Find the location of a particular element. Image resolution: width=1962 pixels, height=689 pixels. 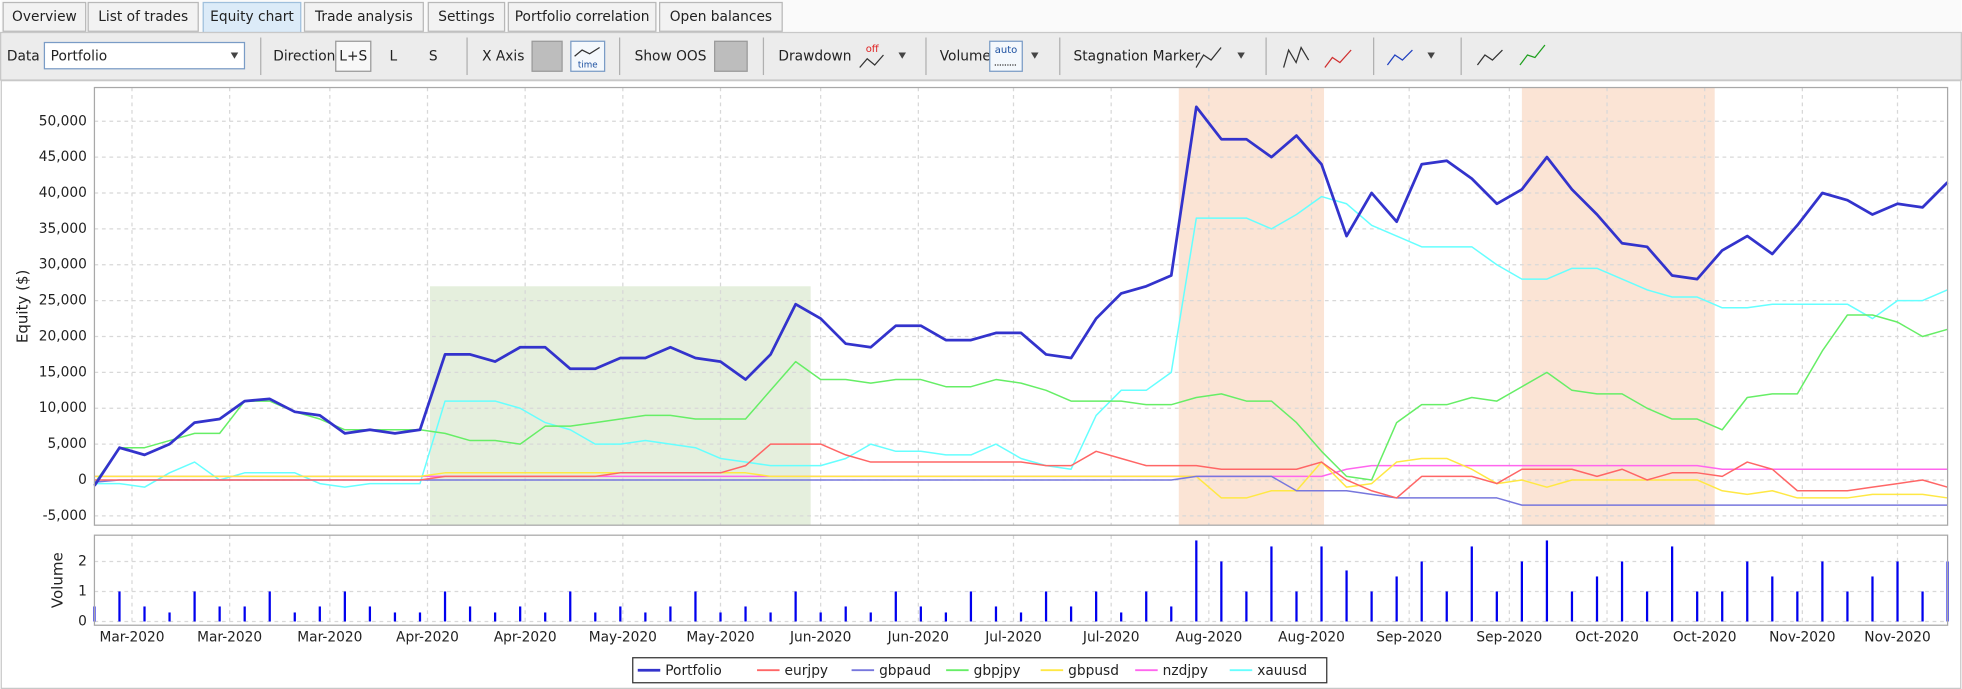

volume-button is located at coordinates (1006, 56).